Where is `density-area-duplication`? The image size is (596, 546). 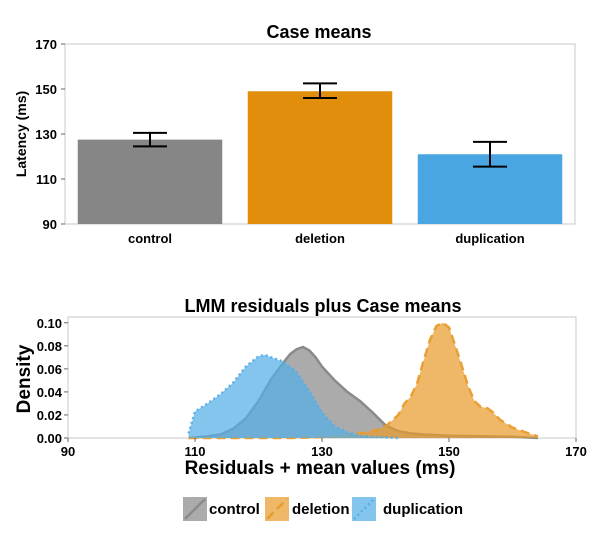 density-area-duplication is located at coordinates (293, 396).